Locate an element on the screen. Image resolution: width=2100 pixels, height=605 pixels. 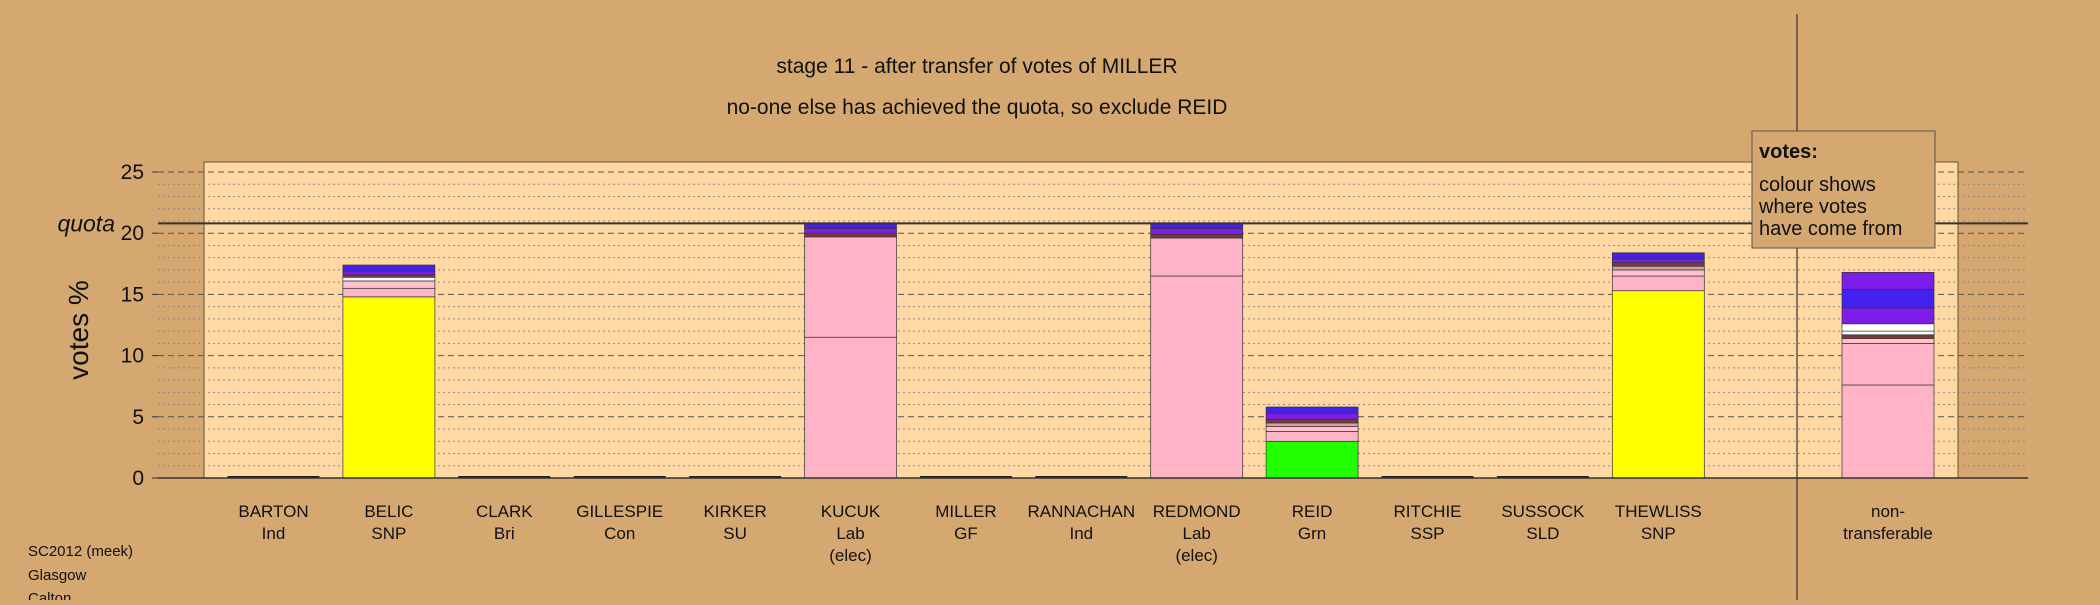
candidate-name-label: REDMOND is located at coordinates (1197, 511).